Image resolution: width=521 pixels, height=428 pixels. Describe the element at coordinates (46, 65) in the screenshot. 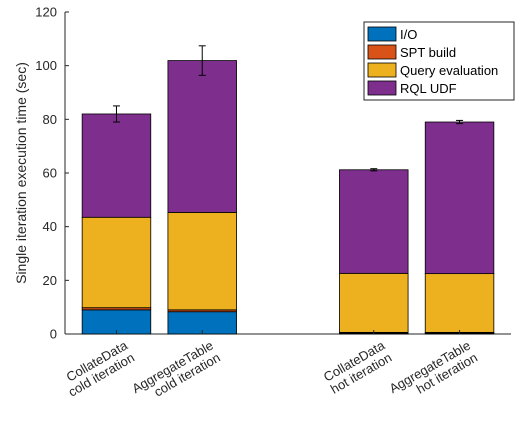

I see `y-tick-label: 100` at that location.